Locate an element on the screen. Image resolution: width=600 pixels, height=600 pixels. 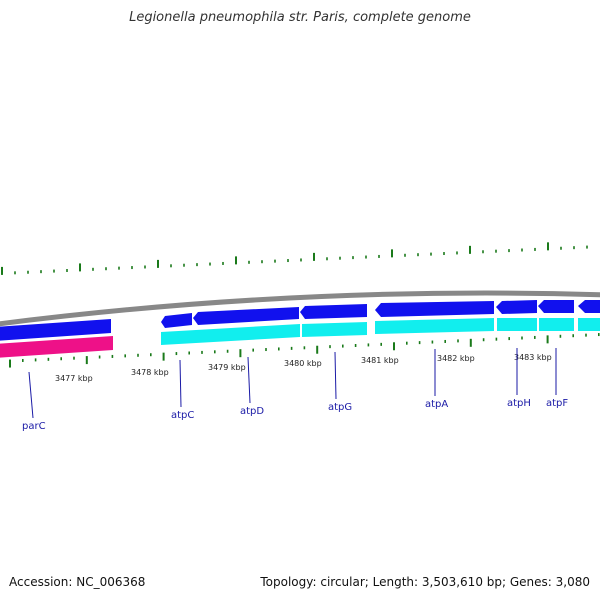
gene-label-atph: atpH is located at coordinates (519, 403).